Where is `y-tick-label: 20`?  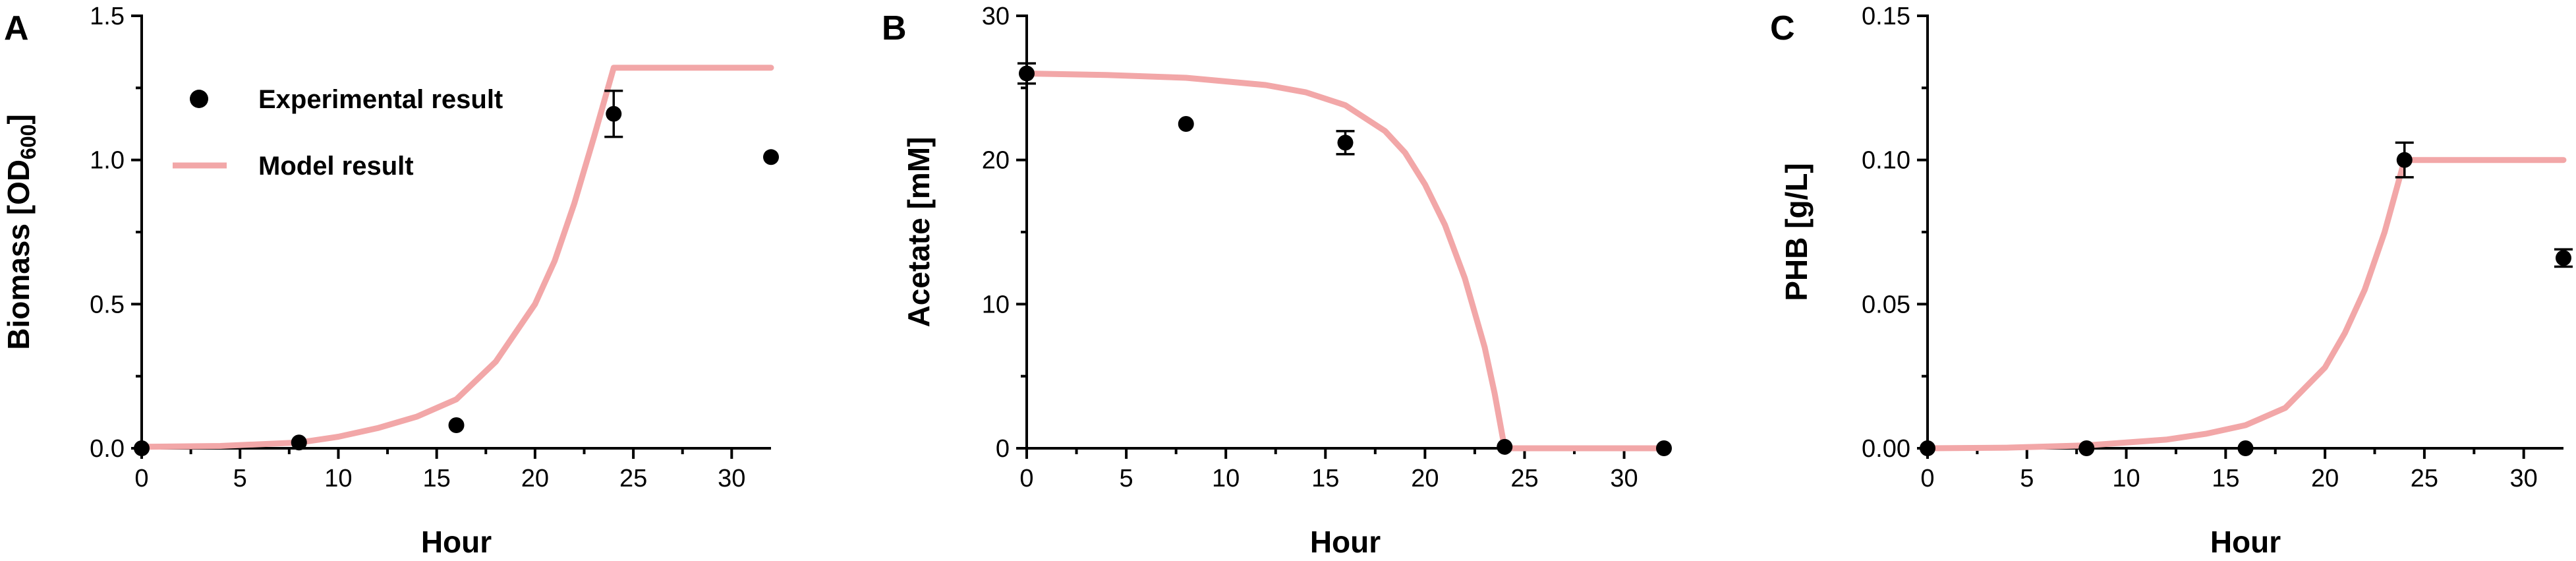
y-tick-label: 20 is located at coordinates (996, 161).